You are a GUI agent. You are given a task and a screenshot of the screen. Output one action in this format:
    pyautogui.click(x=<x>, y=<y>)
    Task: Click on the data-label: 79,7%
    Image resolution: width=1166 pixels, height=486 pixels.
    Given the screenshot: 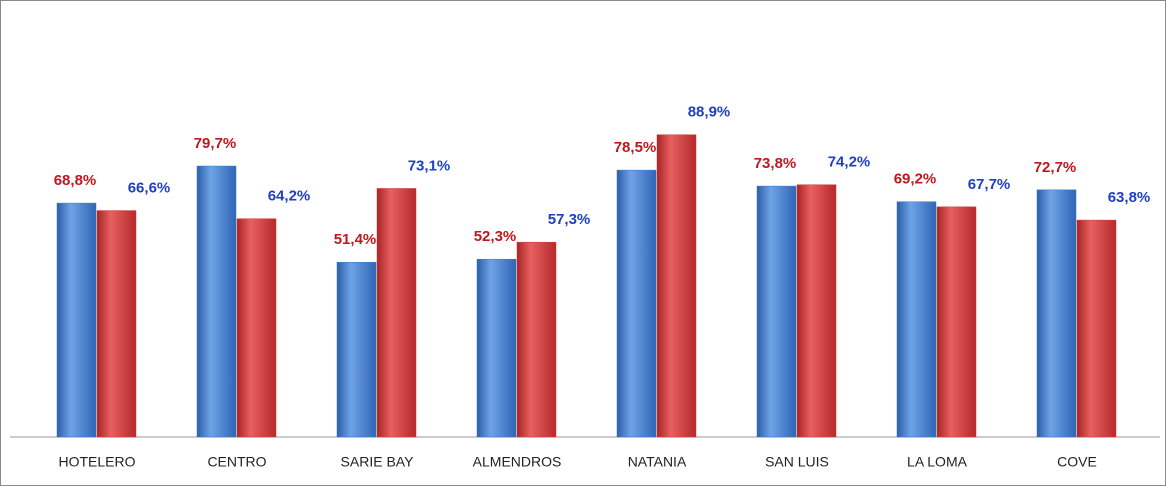 What is the action you would take?
    pyautogui.click(x=215, y=143)
    